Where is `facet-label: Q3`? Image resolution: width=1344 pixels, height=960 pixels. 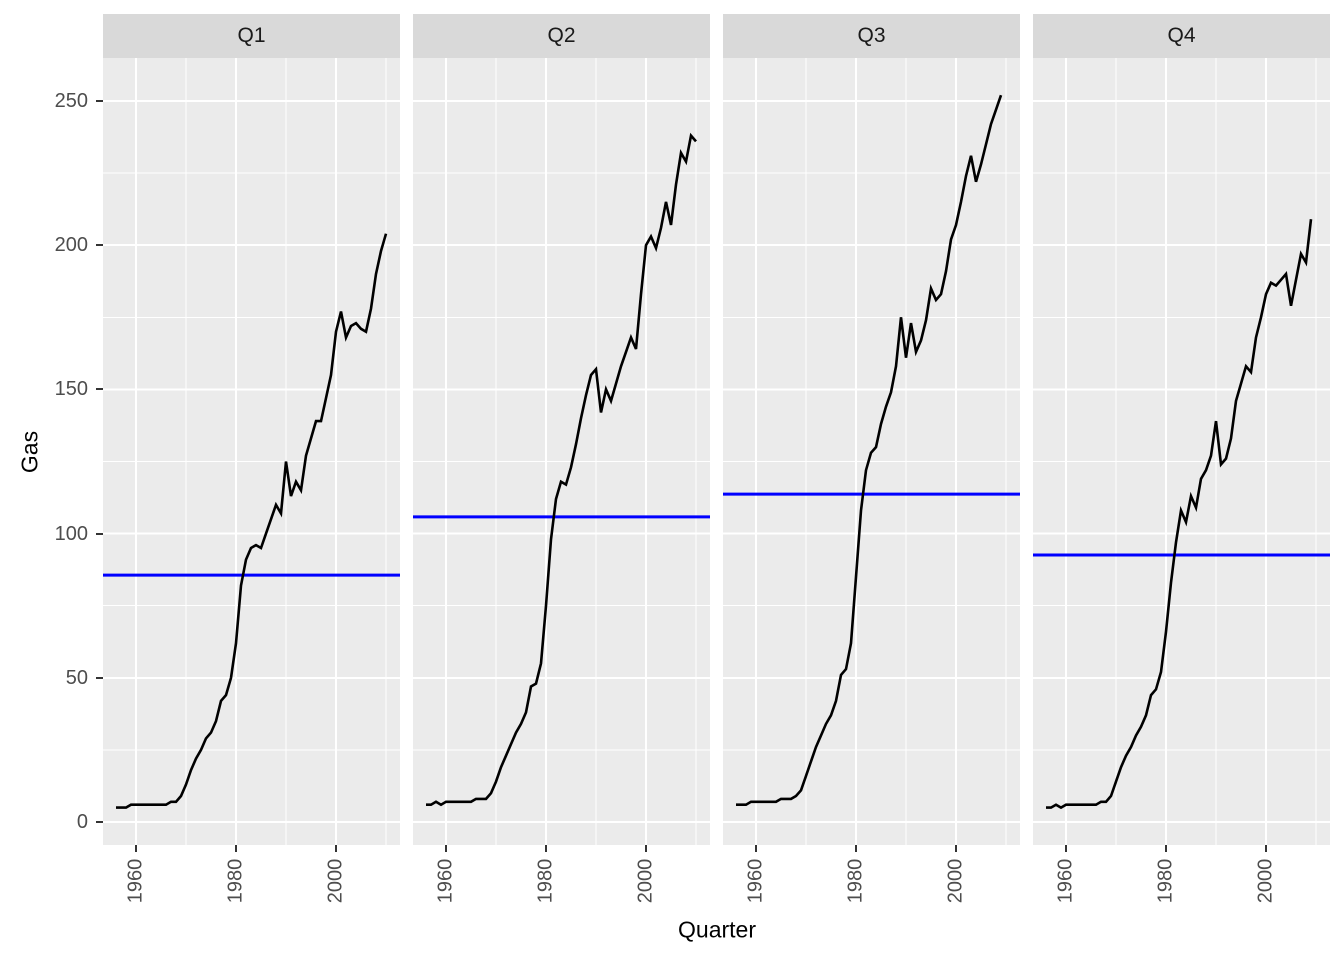
facet-label: Q3 is located at coordinates (871, 35).